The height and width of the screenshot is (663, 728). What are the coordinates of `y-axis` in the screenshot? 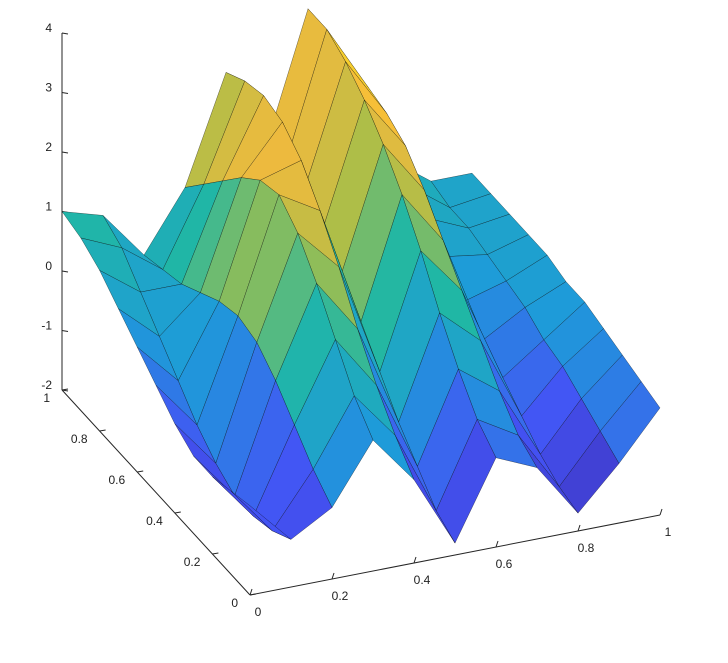 It's located at (156, 492).